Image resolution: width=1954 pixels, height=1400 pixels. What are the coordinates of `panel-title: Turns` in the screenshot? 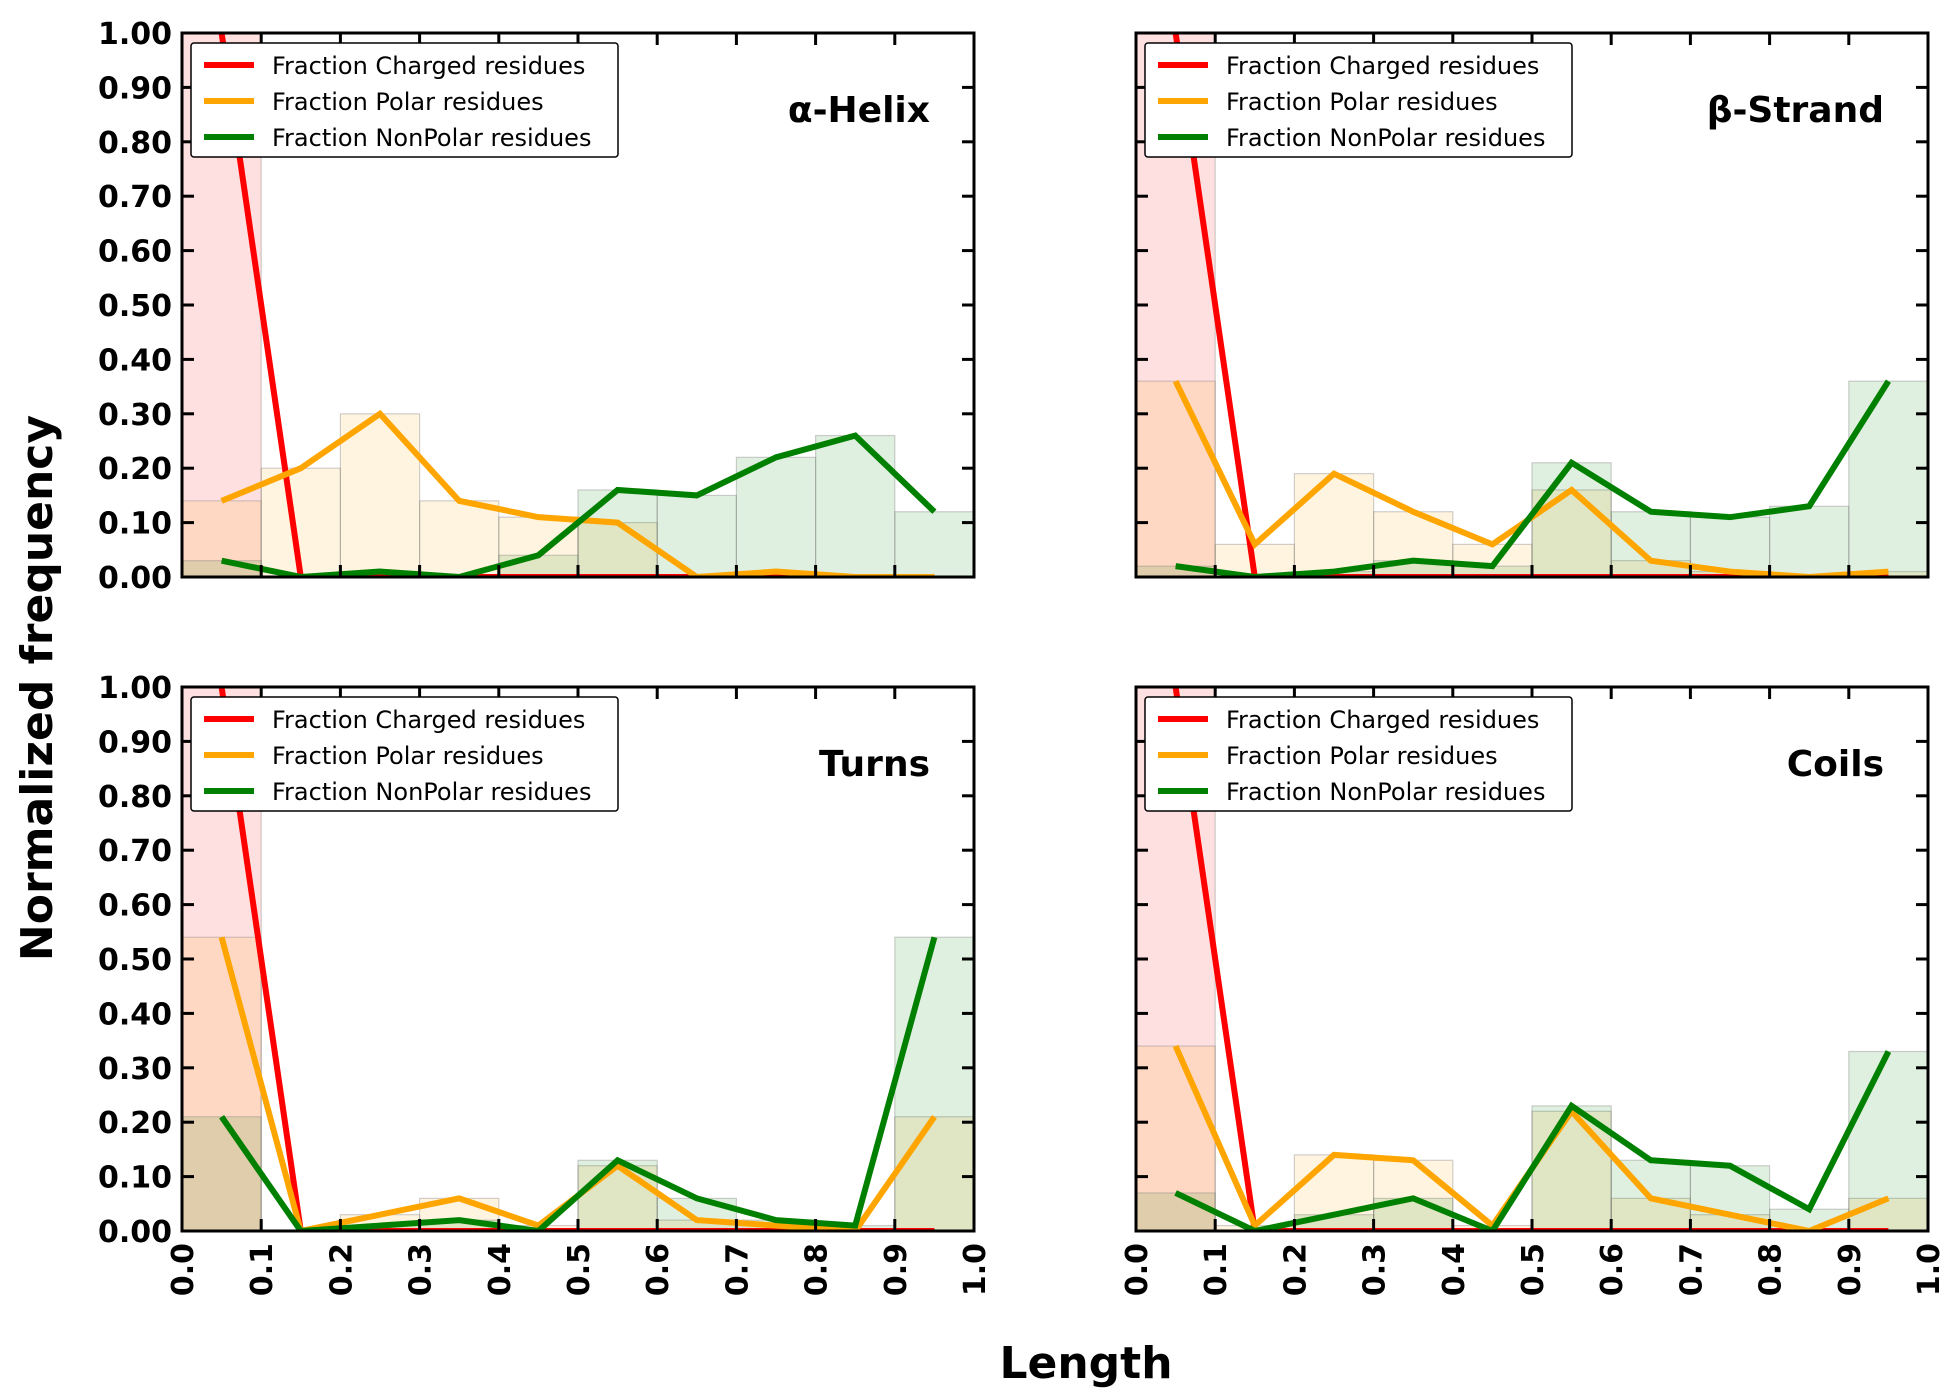 It's located at (874, 764).